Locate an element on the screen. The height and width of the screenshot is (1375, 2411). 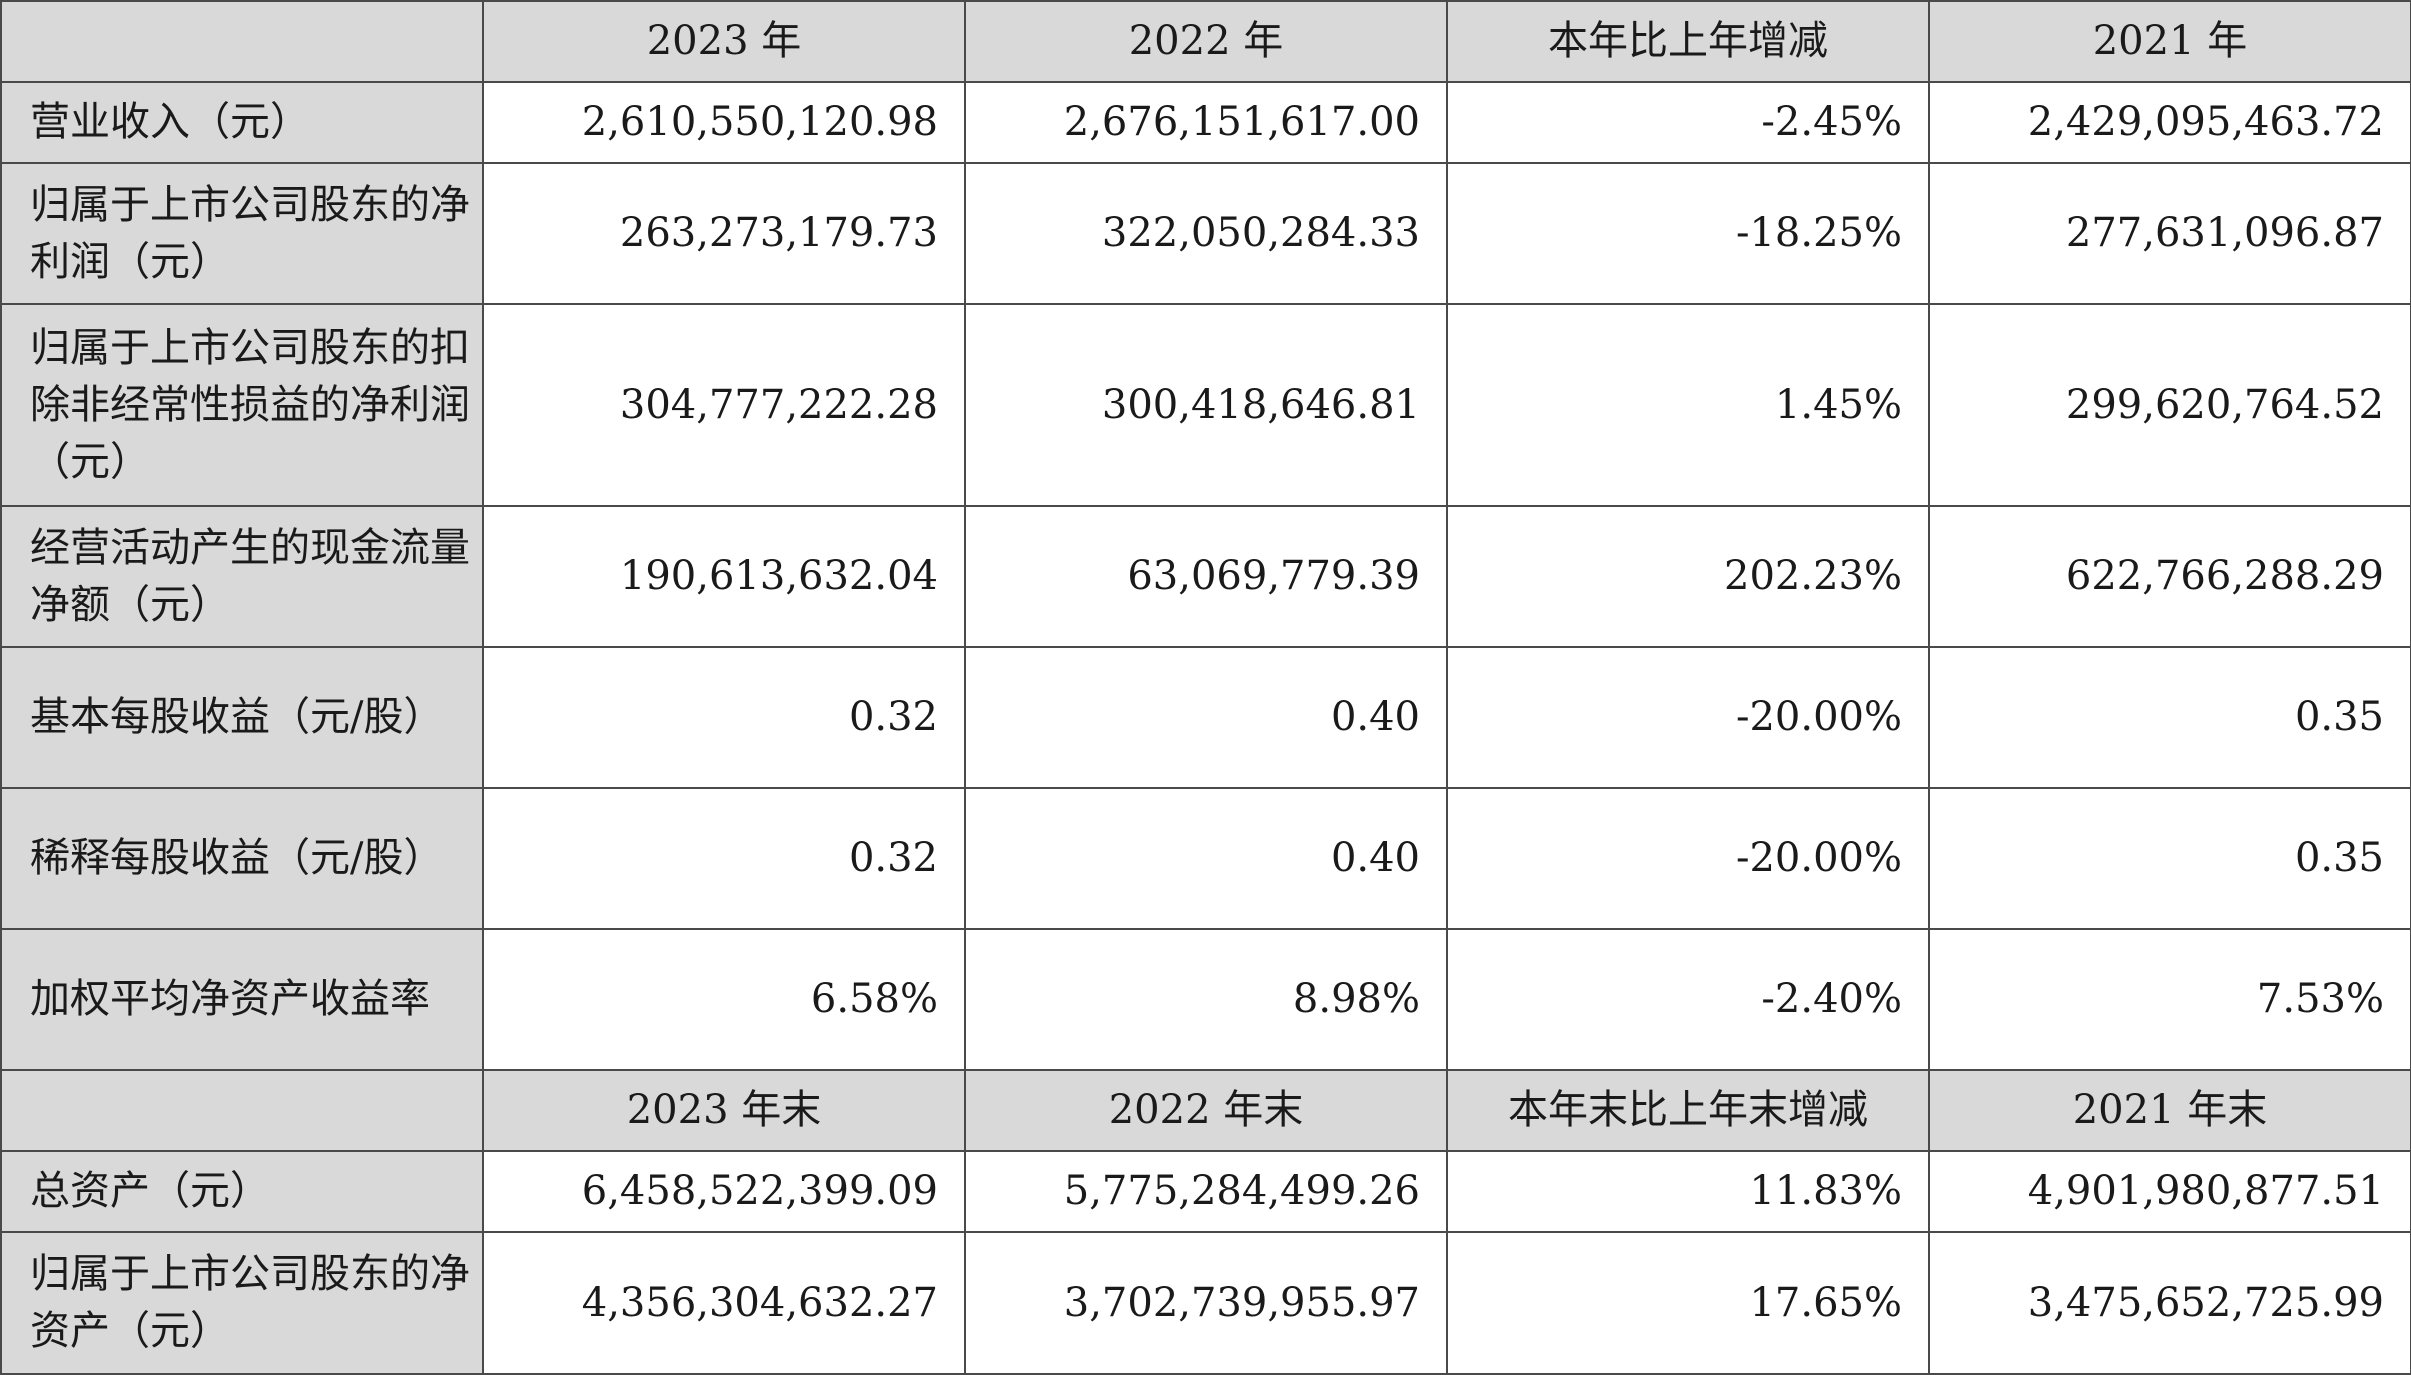
value-2023: 304,777,222.28 is located at coordinates (724, 405).